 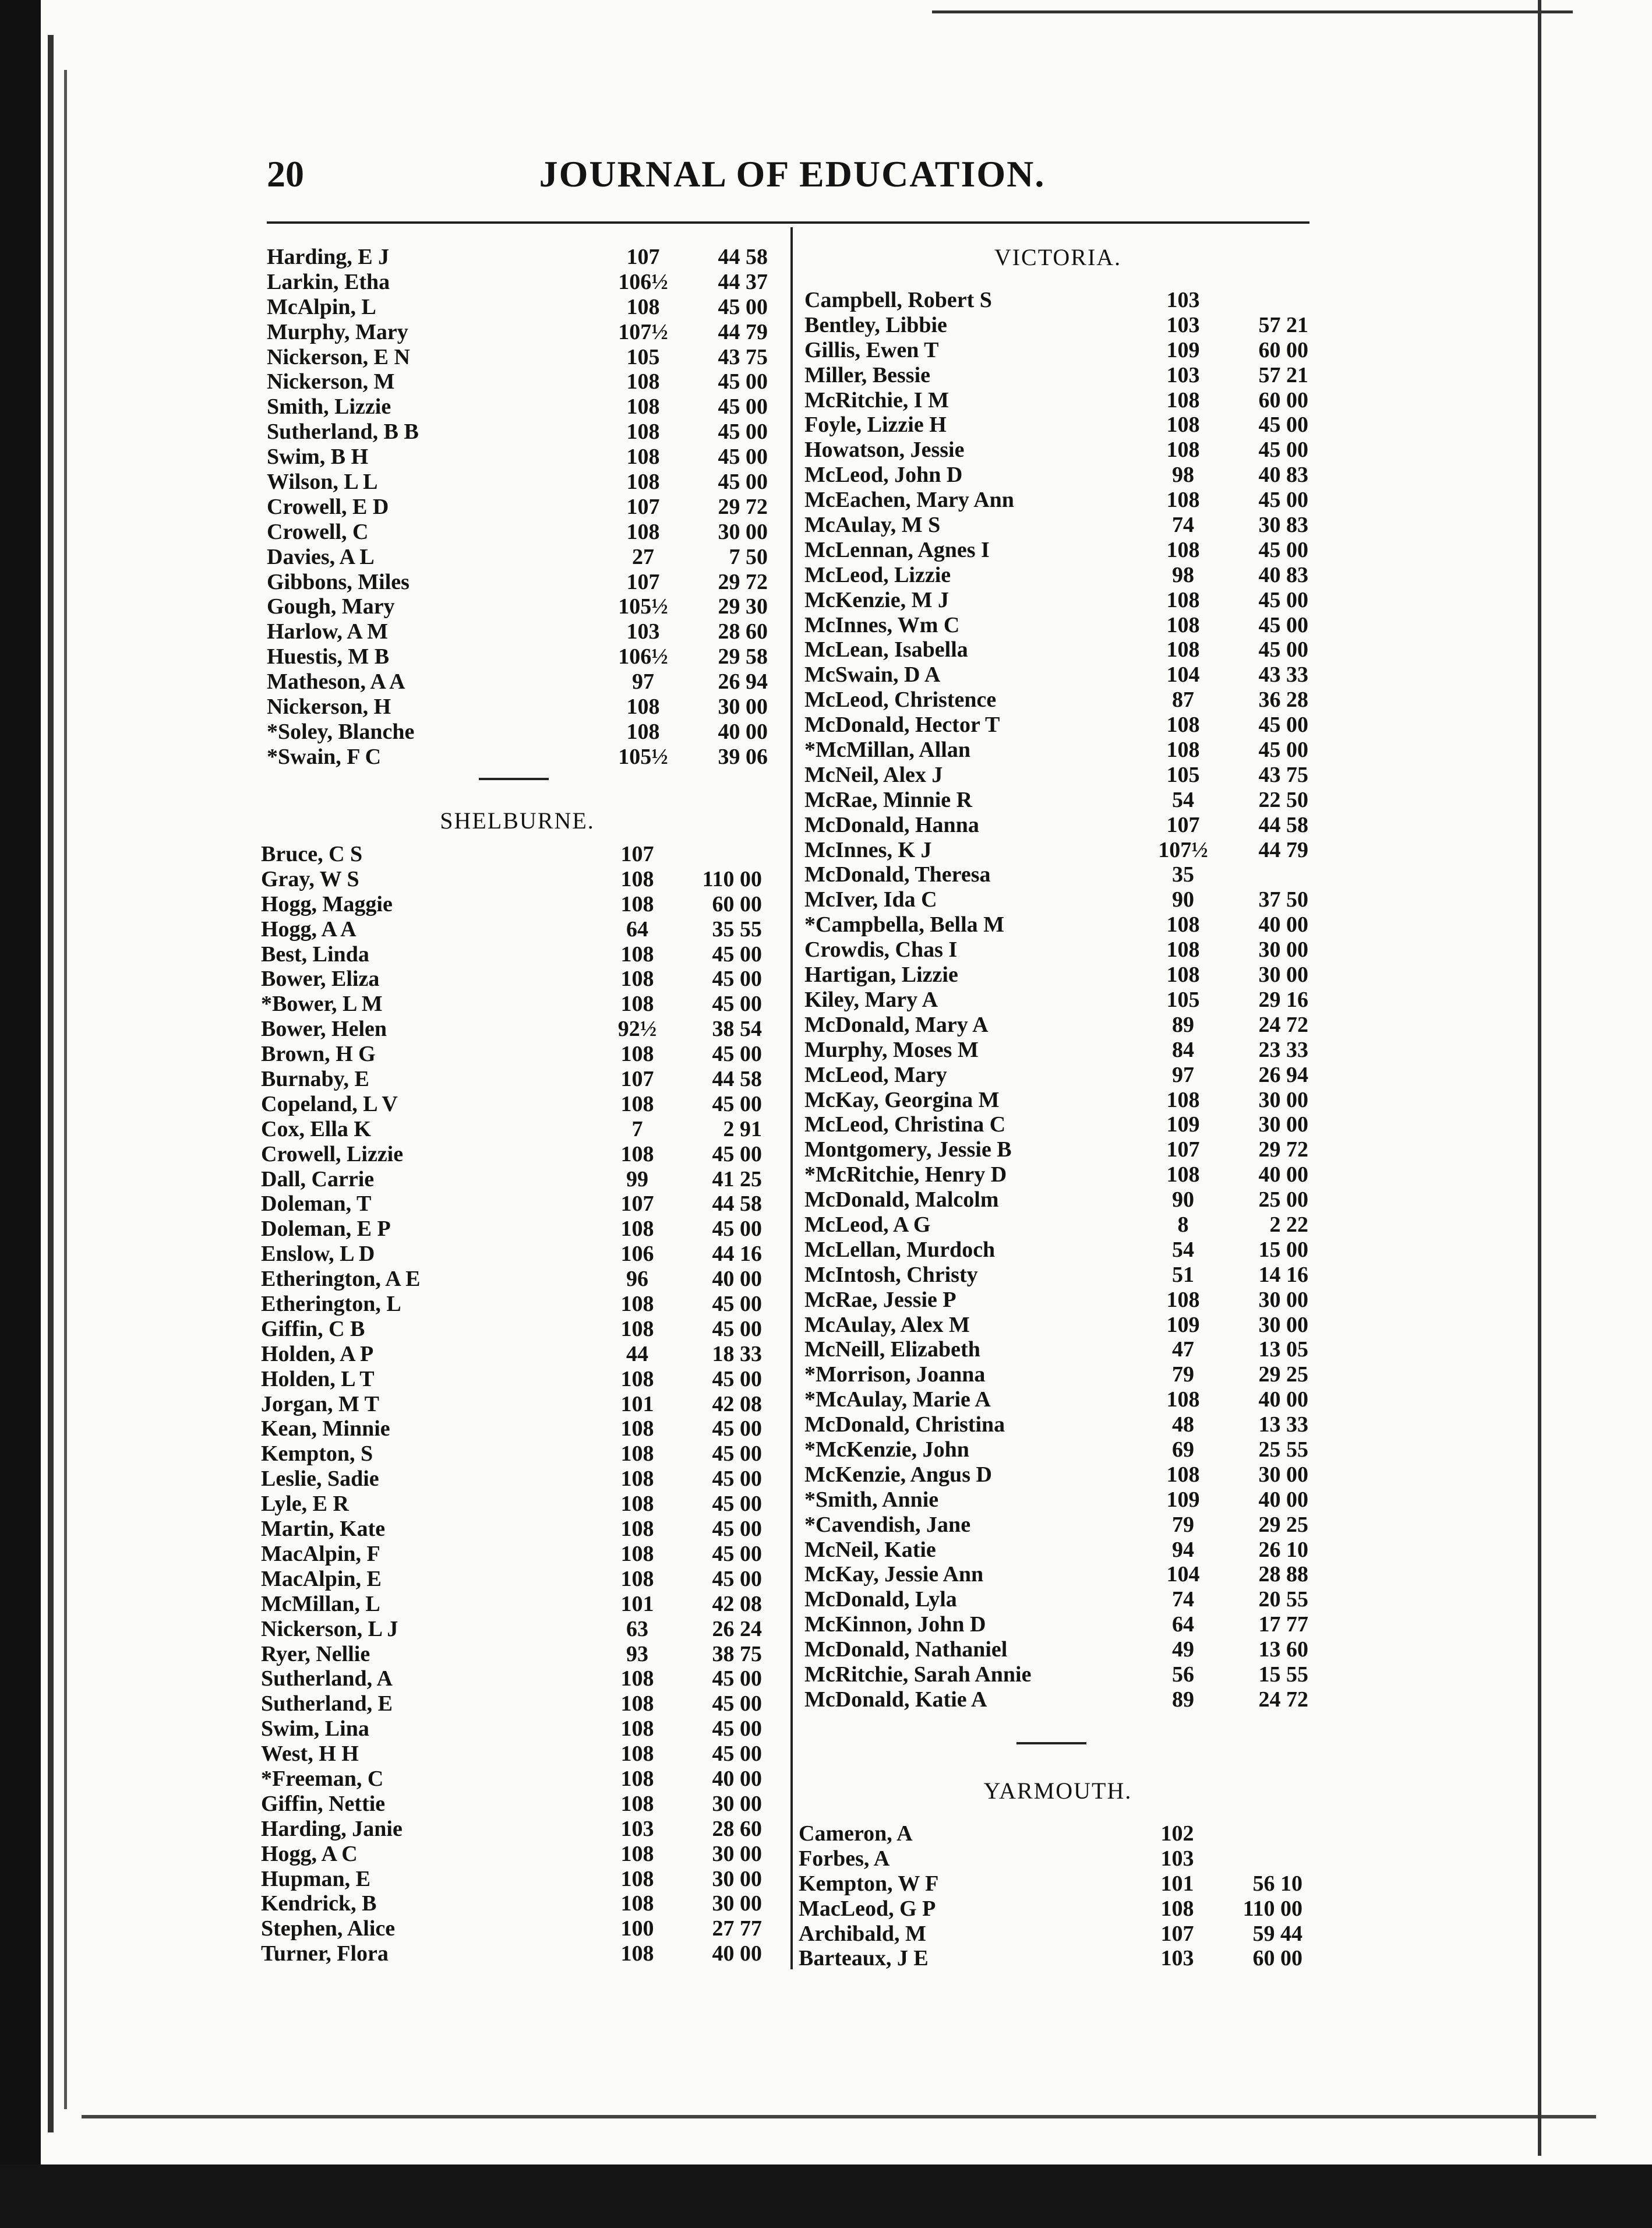 What do you see at coordinates (891, 1049) in the screenshot?
I see `teacher-name: Murphy, Moses M` at bounding box center [891, 1049].